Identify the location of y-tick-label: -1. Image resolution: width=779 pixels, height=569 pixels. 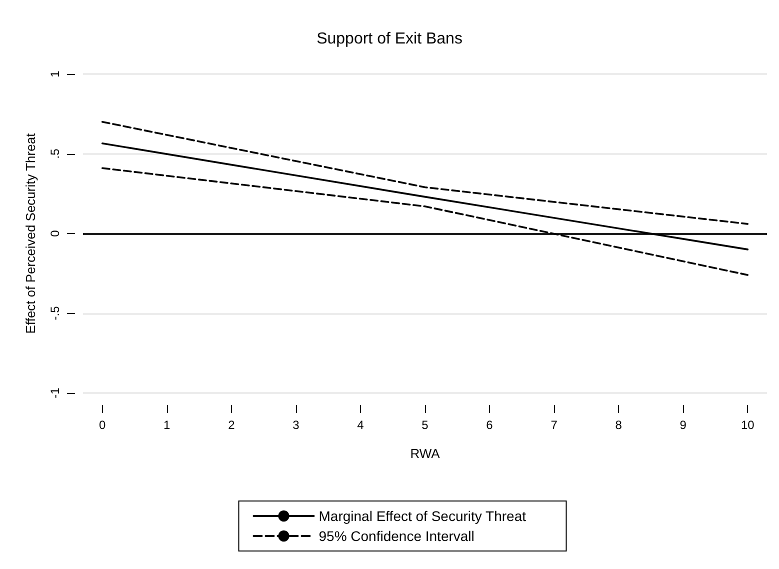
(55, 392).